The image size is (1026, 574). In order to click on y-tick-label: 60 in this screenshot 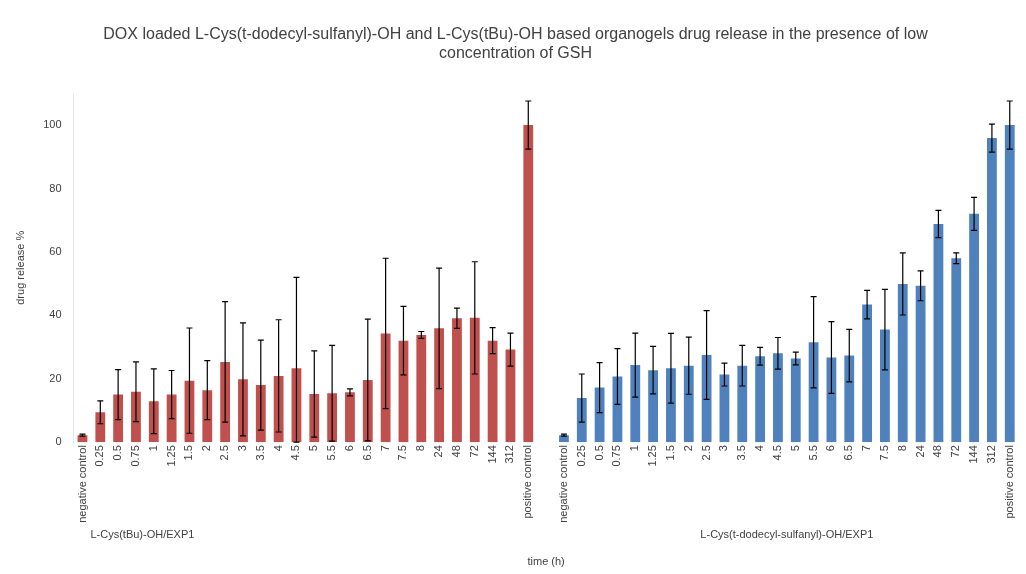, I will do `click(55, 250)`.